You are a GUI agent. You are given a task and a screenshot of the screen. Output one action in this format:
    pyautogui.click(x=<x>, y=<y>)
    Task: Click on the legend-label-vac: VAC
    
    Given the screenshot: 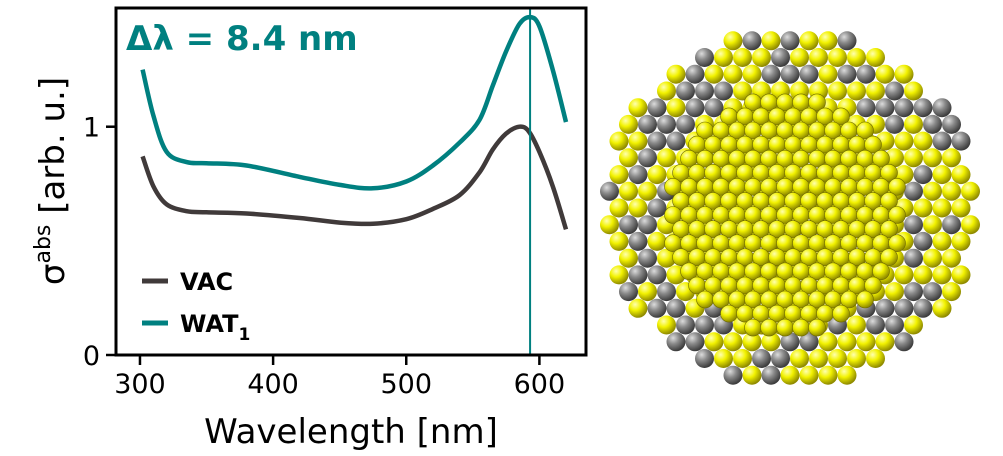 What is the action you would take?
    pyautogui.click(x=206, y=282)
    